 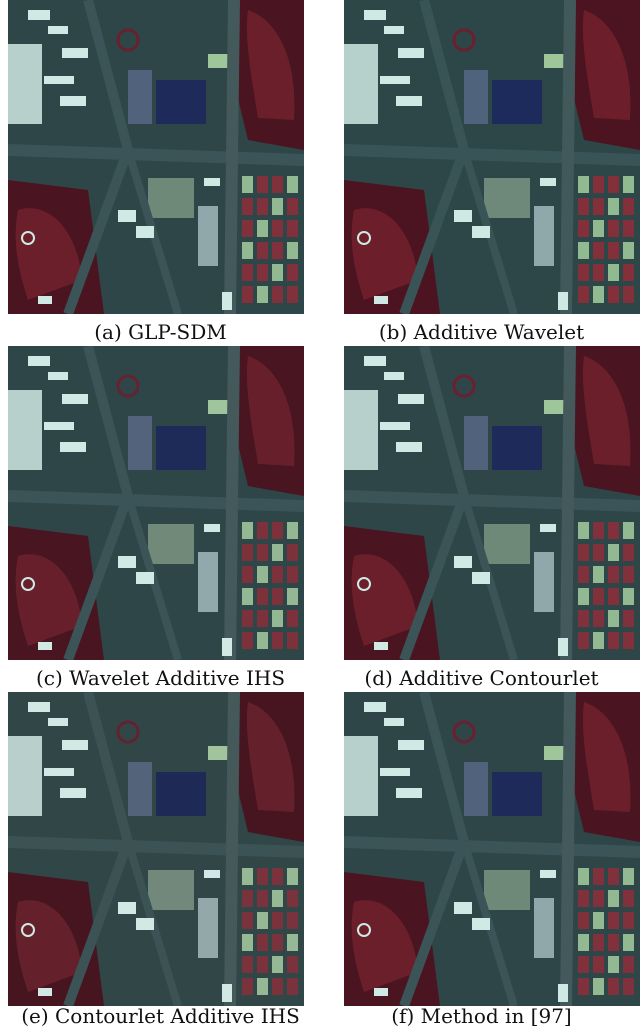 What do you see at coordinates (156, 849) in the screenshot?
I see `panel-e-image` at bounding box center [156, 849].